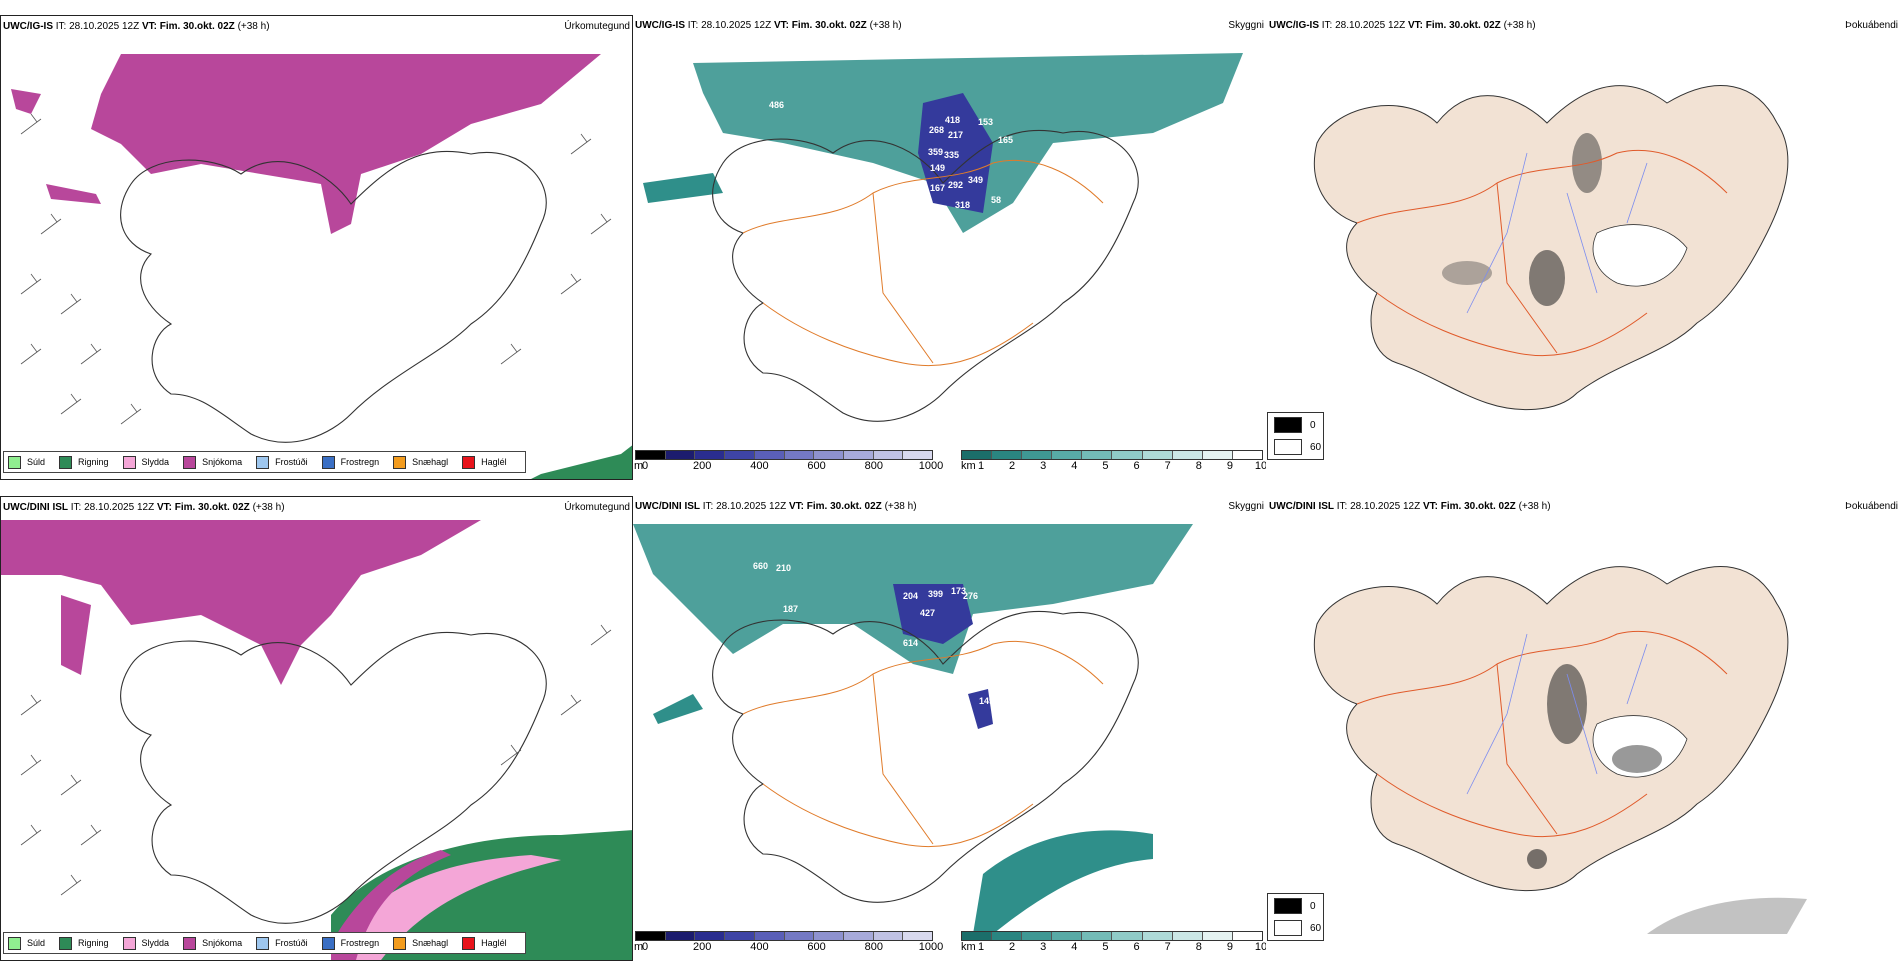 This screenshot has width=1900, height=961. Describe the element at coordinates (902, 265) in the screenshot. I see `vis-value: 116` at that location.